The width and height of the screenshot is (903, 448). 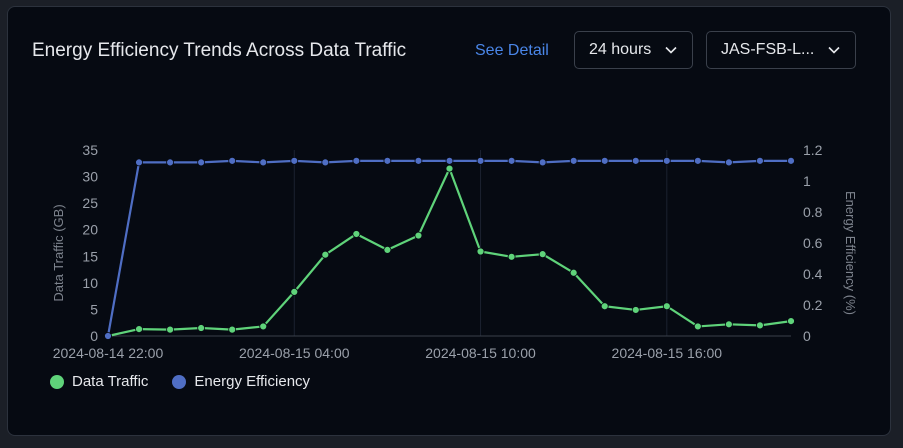 I want to click on legend-item-traffic: Data Traffic, so click(x=99, y=381).